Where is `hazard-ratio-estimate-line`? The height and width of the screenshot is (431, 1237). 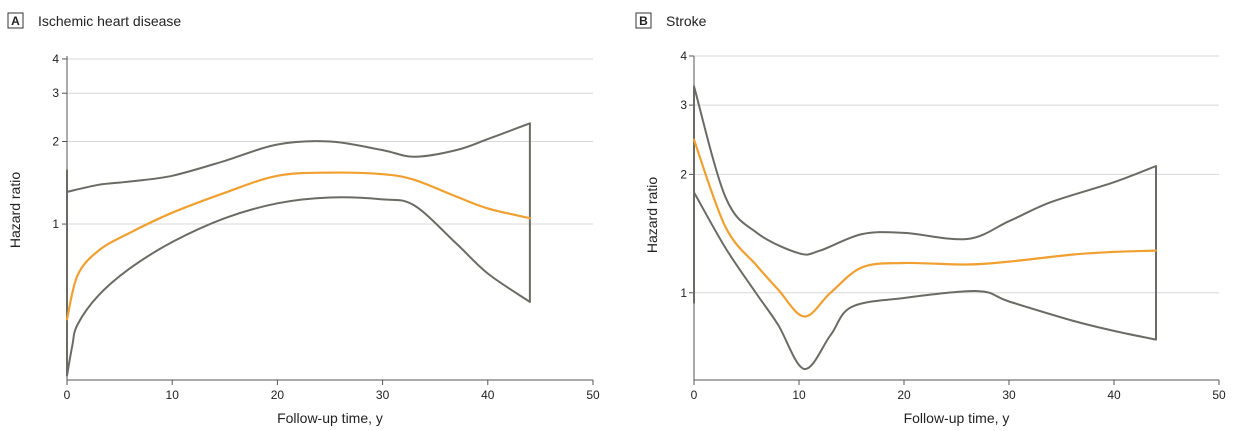
hazard-ratio-estimate-line is located at coordinates (298, 246).